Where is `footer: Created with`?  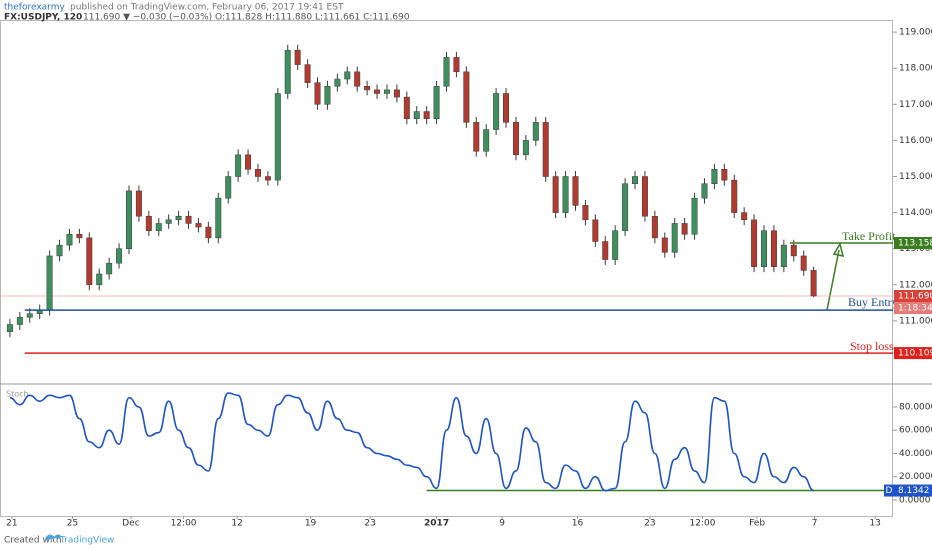
footer: Created with is located at coordinates (33, 541).